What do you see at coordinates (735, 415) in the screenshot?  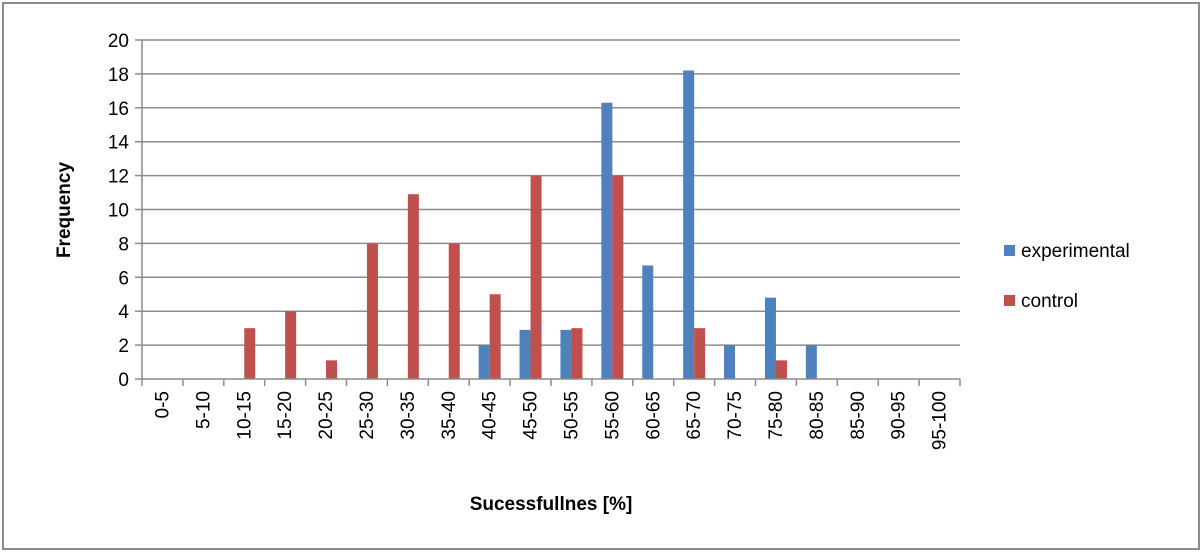 I see `x-tick-label: 70-75` at bounding box center [735, 415].